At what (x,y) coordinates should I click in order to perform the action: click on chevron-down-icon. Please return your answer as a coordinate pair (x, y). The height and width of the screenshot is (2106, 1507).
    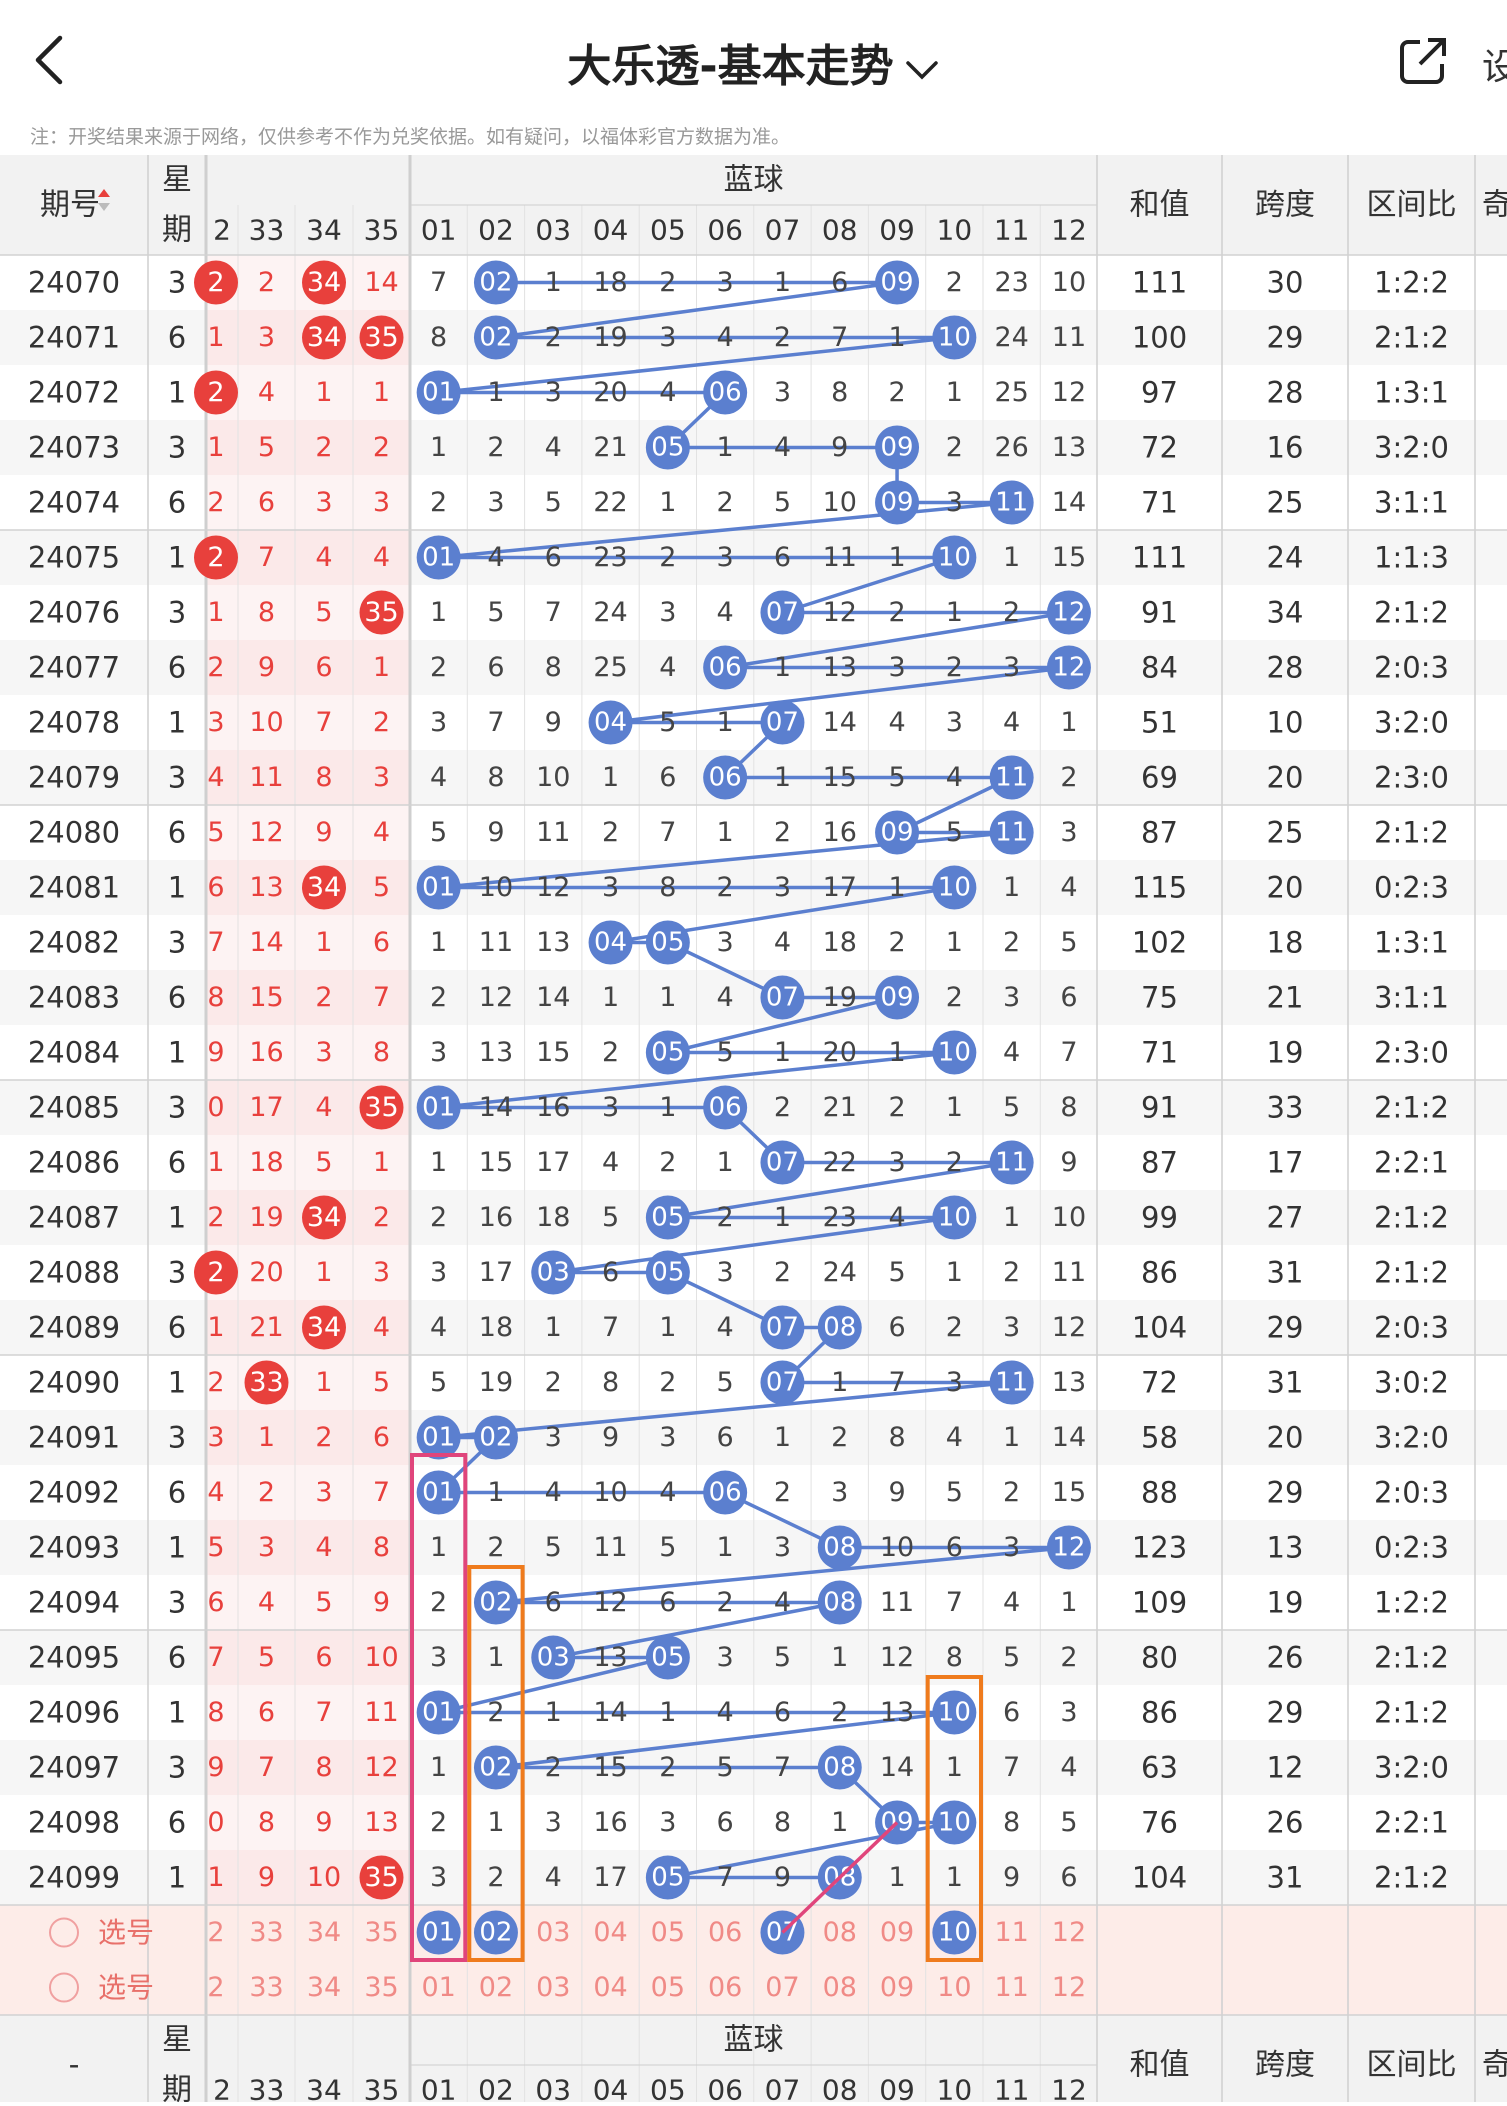
    Looking at the image, I should click on (922, 69).